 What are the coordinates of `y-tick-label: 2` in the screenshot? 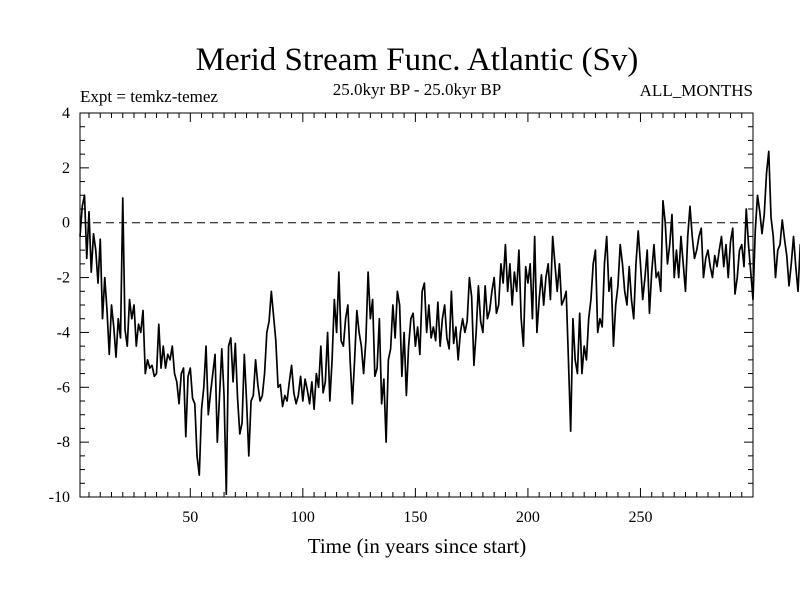 It's located at (66, 168).